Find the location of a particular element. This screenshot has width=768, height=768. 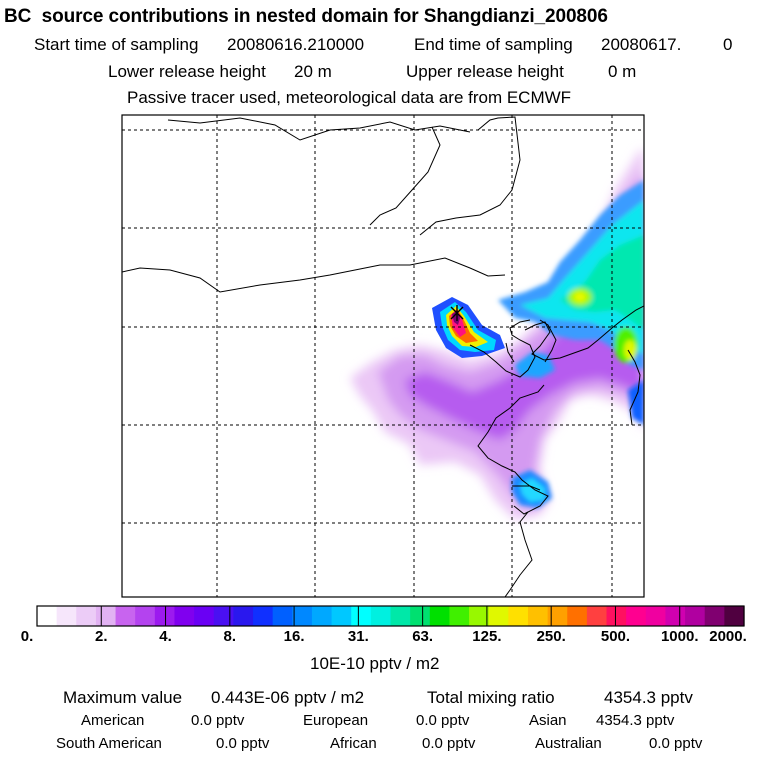

lower-release-value: 20 m is located at coordinates (313, 71).